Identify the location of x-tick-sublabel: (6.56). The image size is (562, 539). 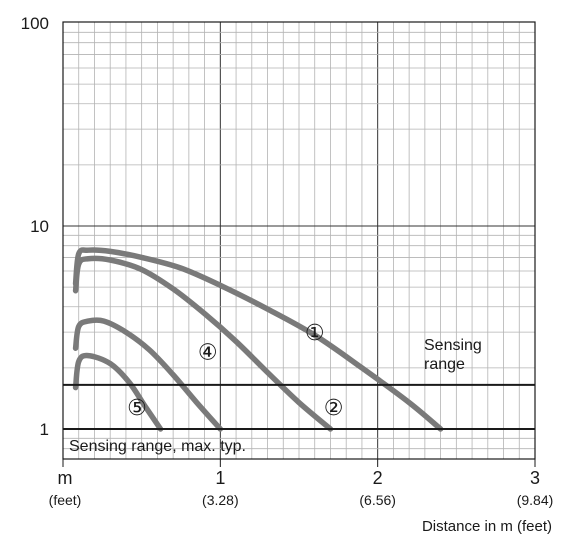
(377, 500).